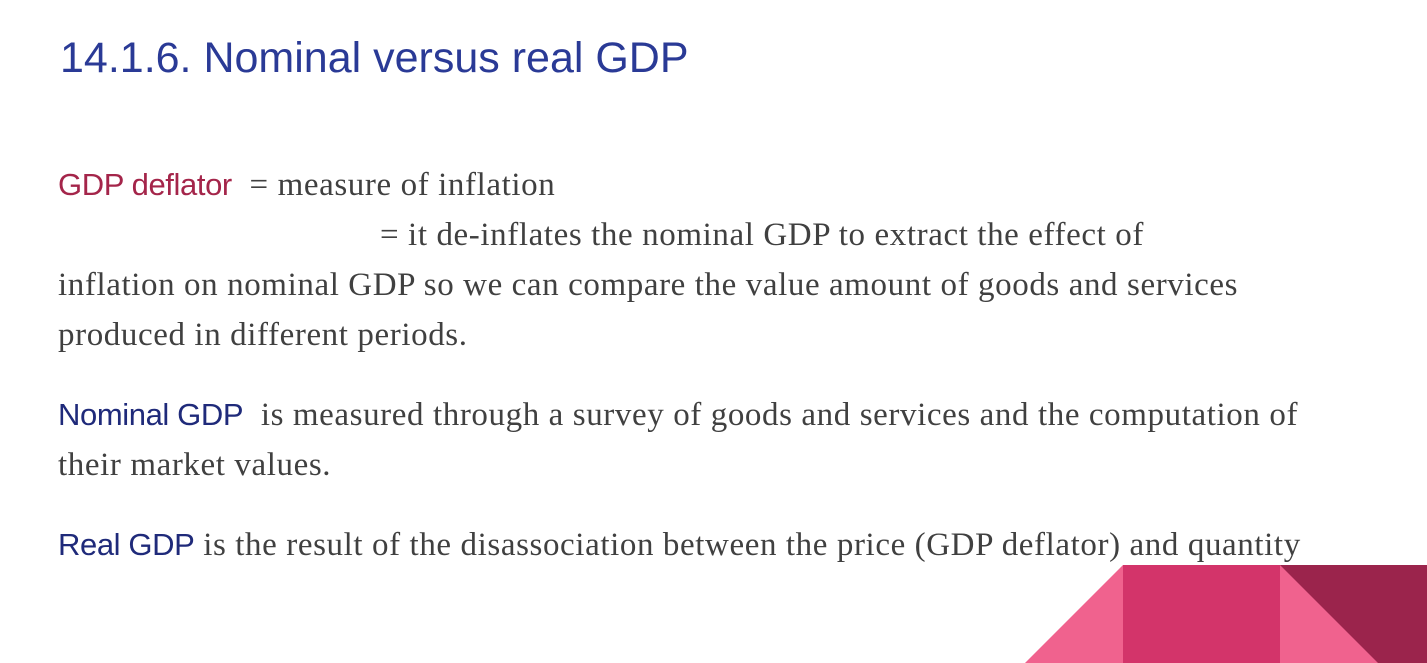  I want to click on slide-title: 14.1.6. Nominal versus real GDP, so click(374, 58).